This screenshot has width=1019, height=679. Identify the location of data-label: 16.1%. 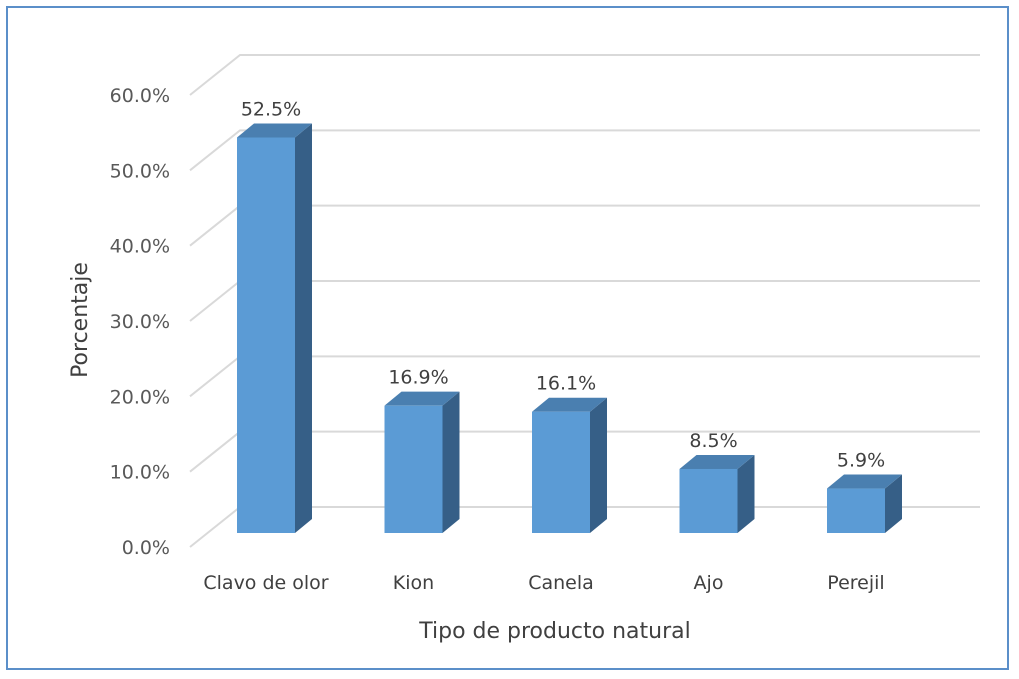
(566, 384).